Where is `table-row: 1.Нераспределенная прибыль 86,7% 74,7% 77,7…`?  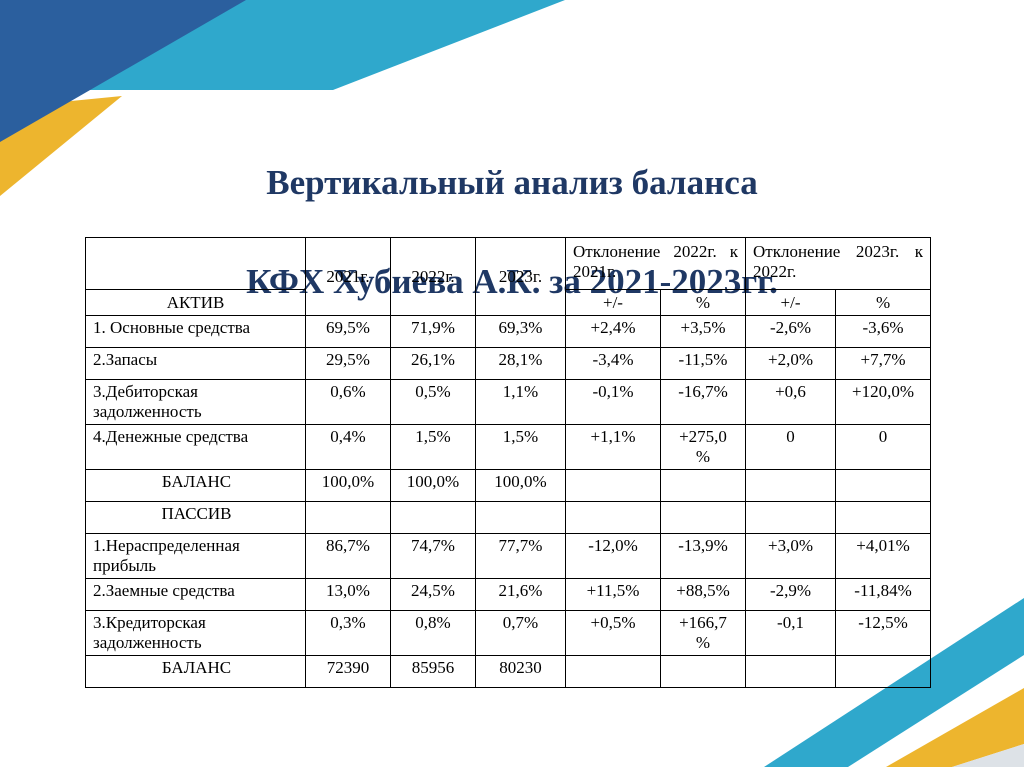
table-row: 1.Нераспределенная прибыль 86,7% 74,7% 77,7… is located at coordinates (508, 556).